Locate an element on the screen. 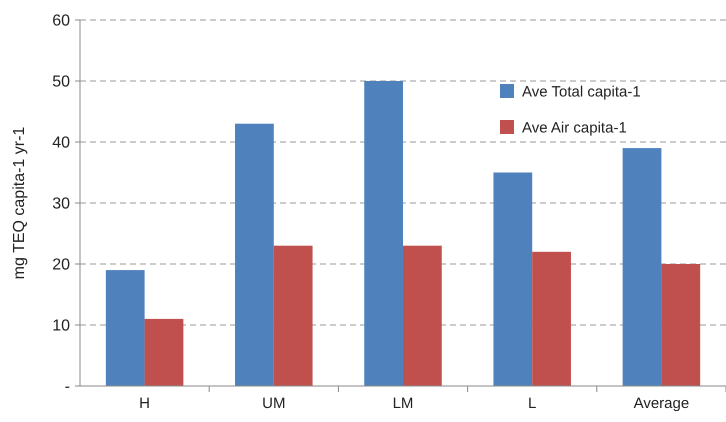 The image size is (726, 422). y-tick-label: 60 is located at coordinates (61, 21).